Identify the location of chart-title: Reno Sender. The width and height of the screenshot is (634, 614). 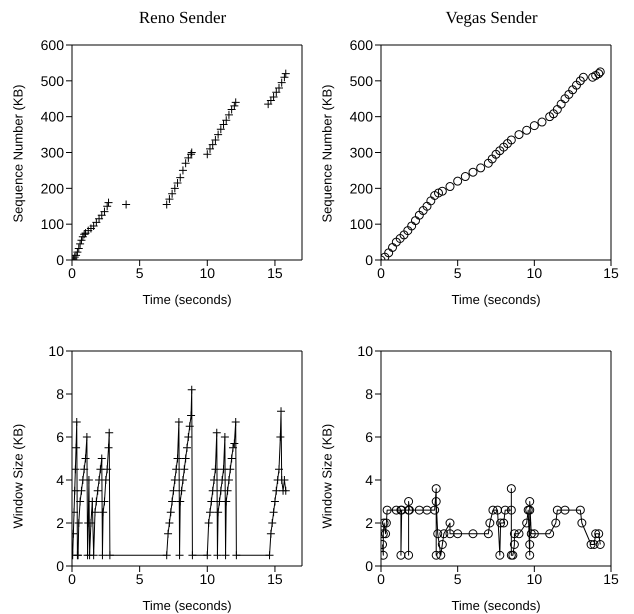
(183, 18).